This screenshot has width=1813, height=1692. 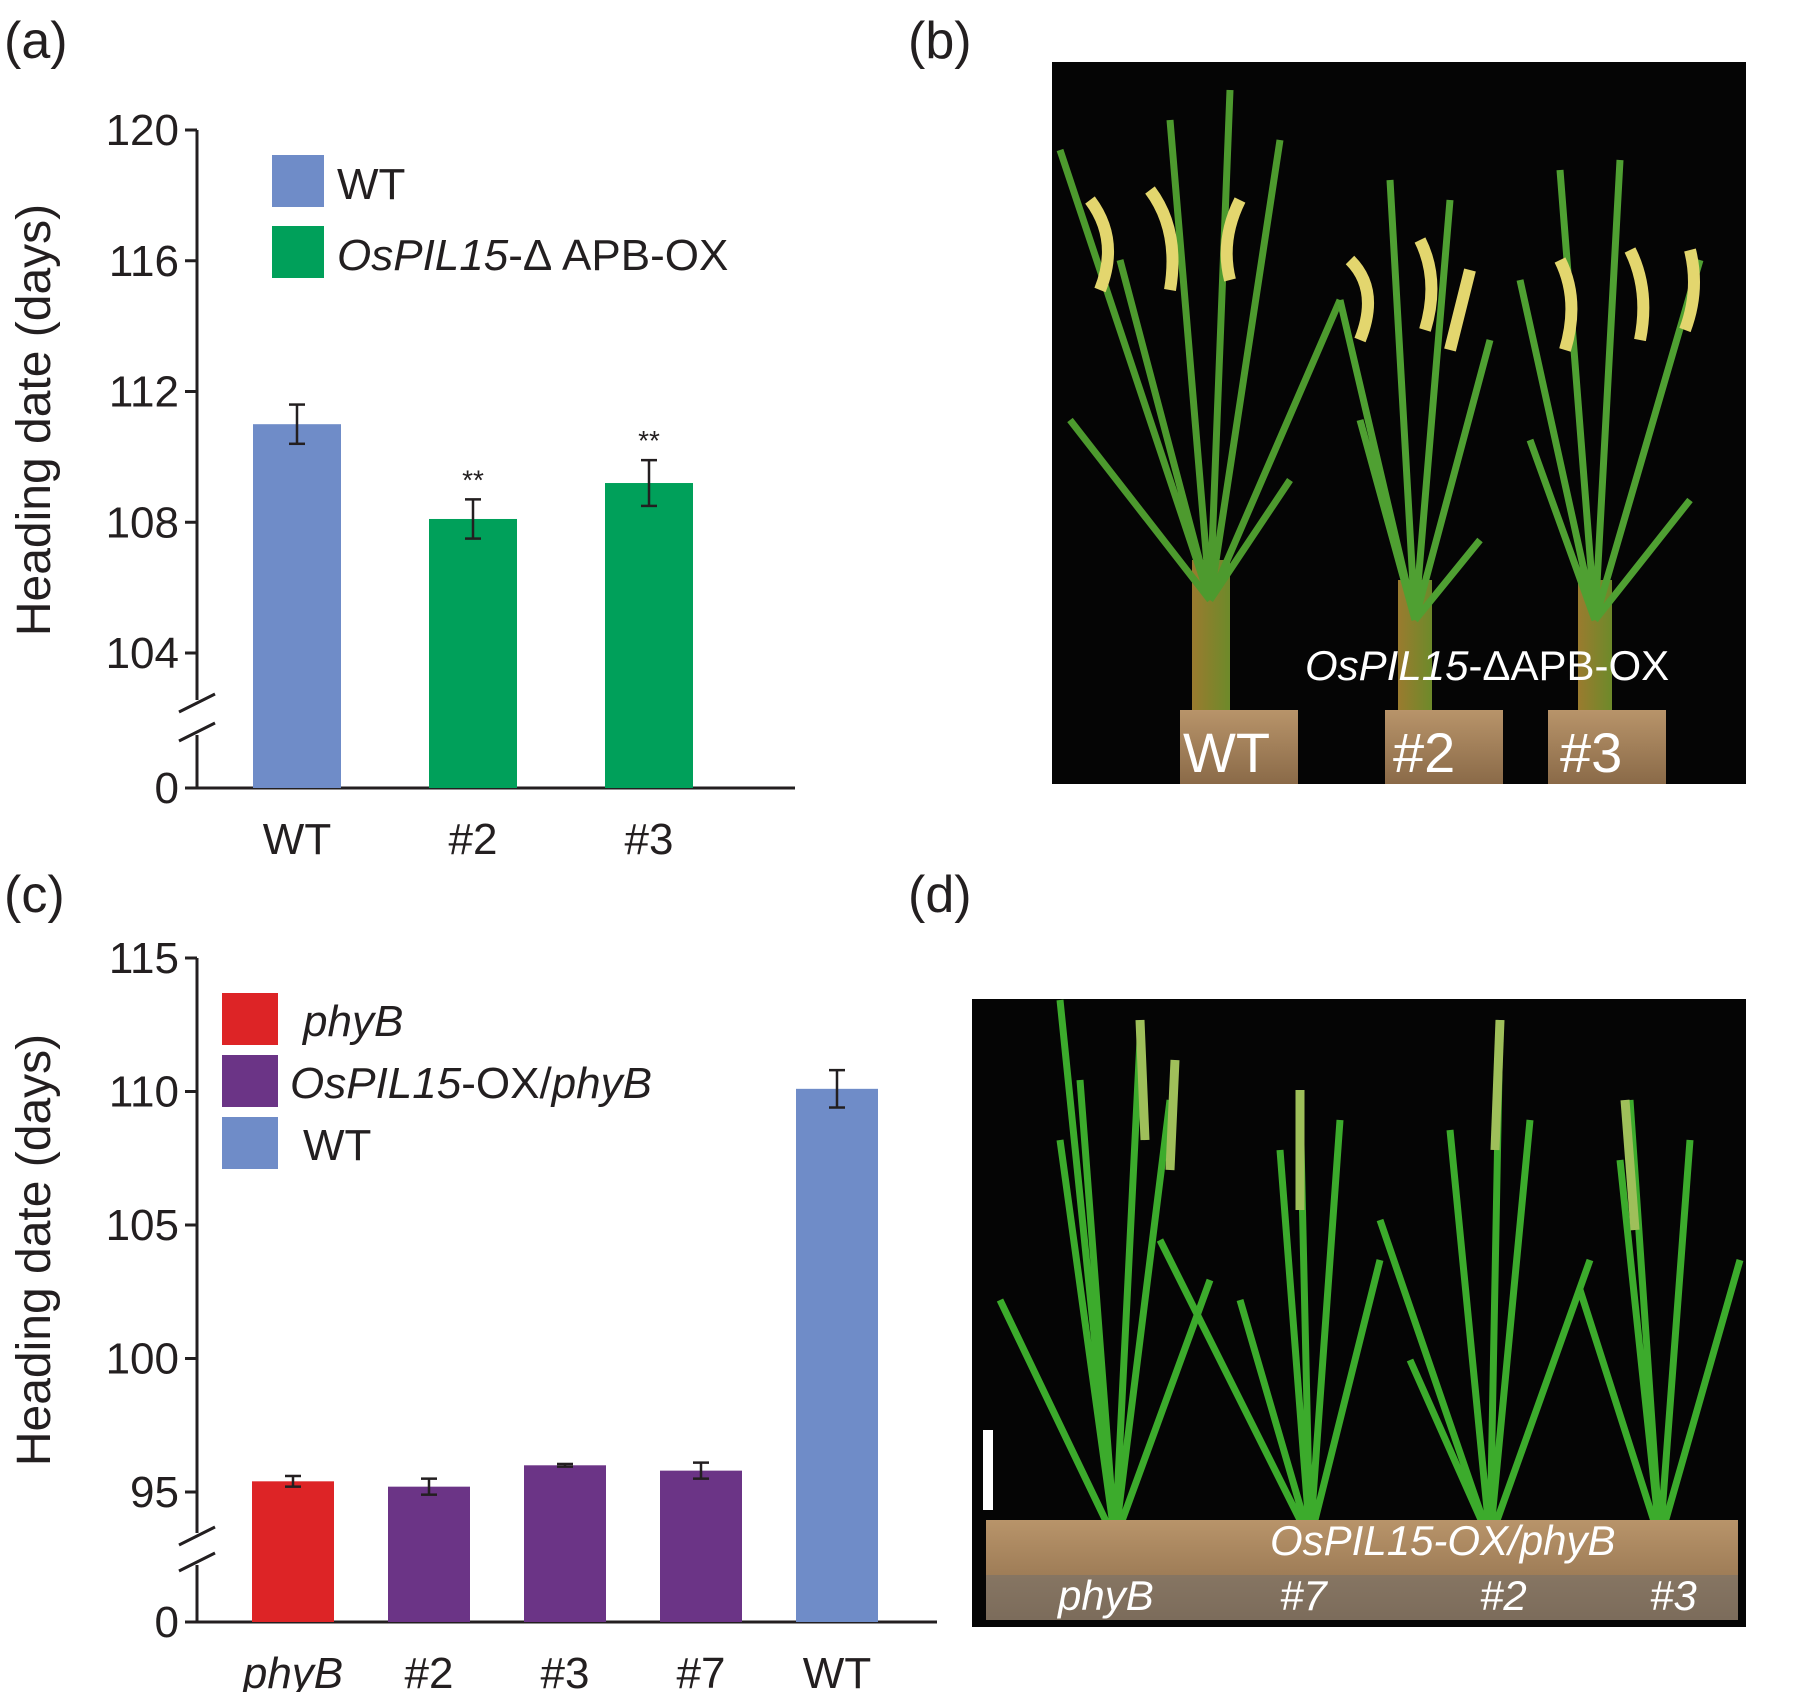 What do you see at coordinates (142, 130) in the screenshot?
I see `y-tick-label: 120` at bounding box center [142, 130].